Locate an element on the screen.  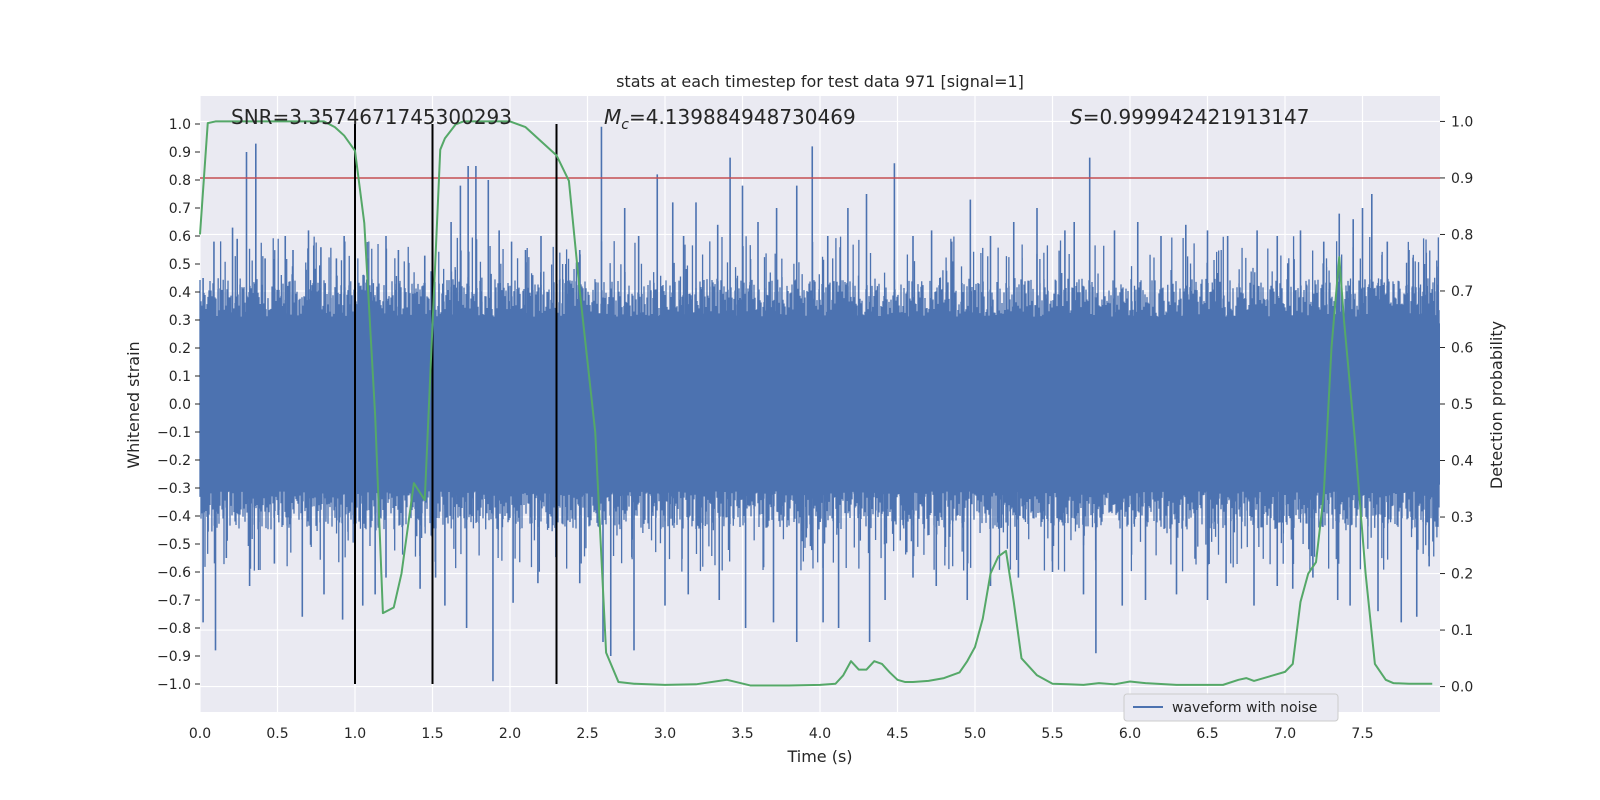
y-tick-label: 1.0 is located at coordinates (180, 125).